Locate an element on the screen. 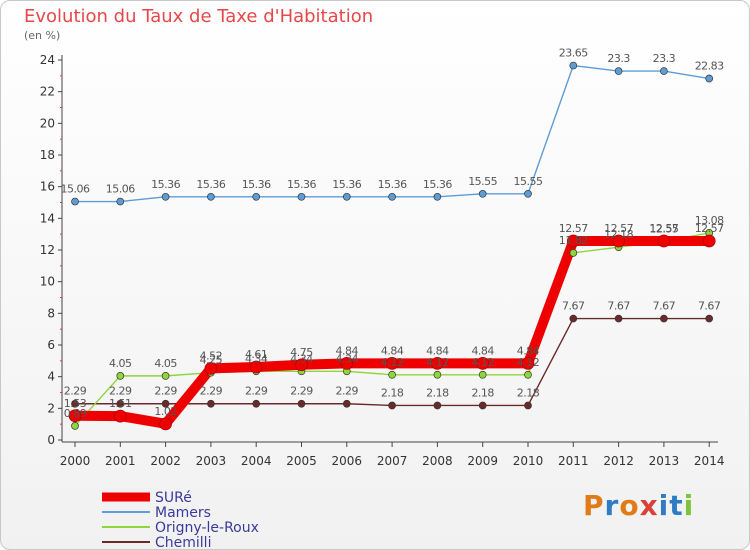  y-tick-label: 10 is located at coordinates (47, 282).